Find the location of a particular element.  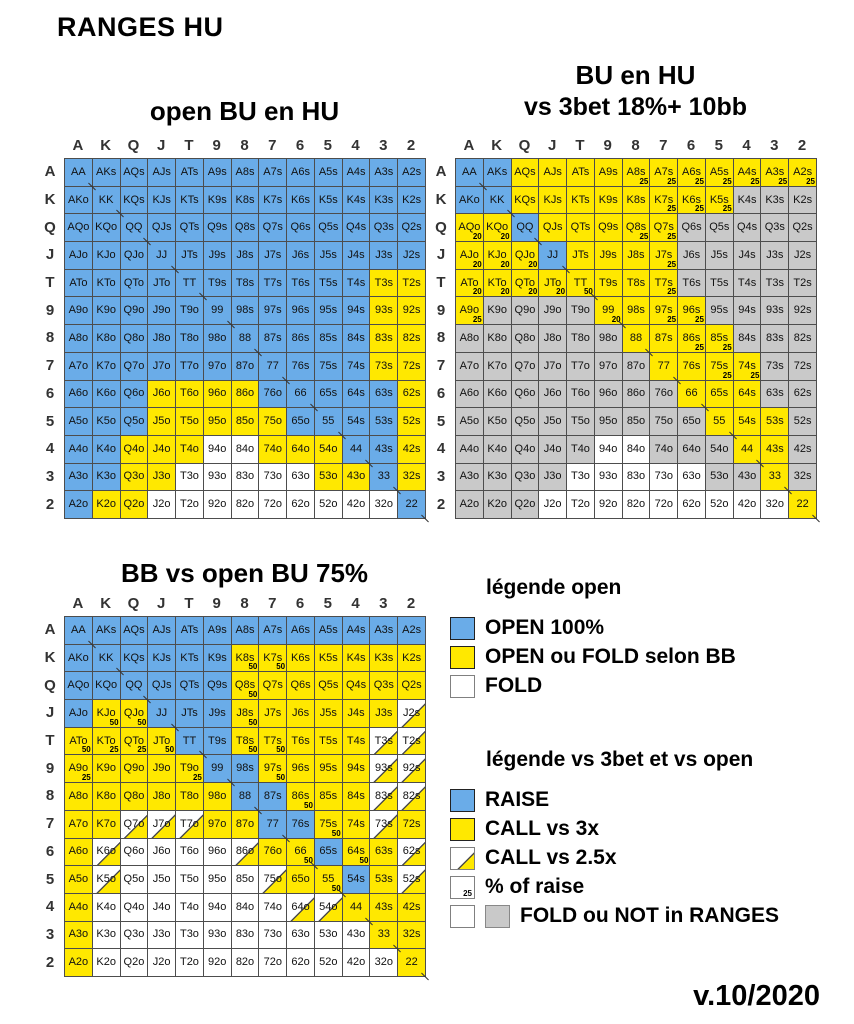

hand-cell-A8o: A8o is located at coordinates (79, 339).